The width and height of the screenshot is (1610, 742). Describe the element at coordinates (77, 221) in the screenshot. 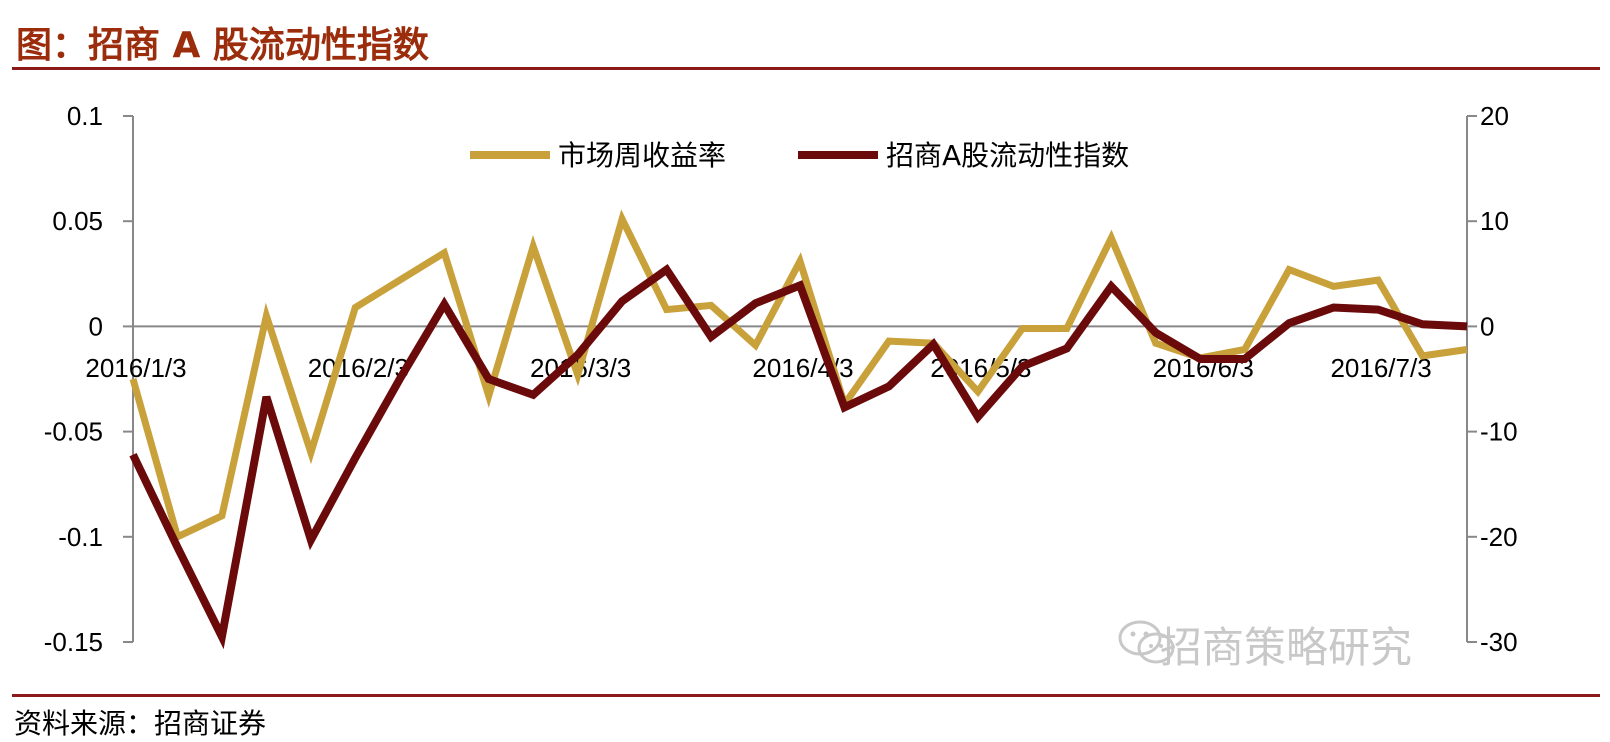

I see `left-tick-label: 0.05` at that location.